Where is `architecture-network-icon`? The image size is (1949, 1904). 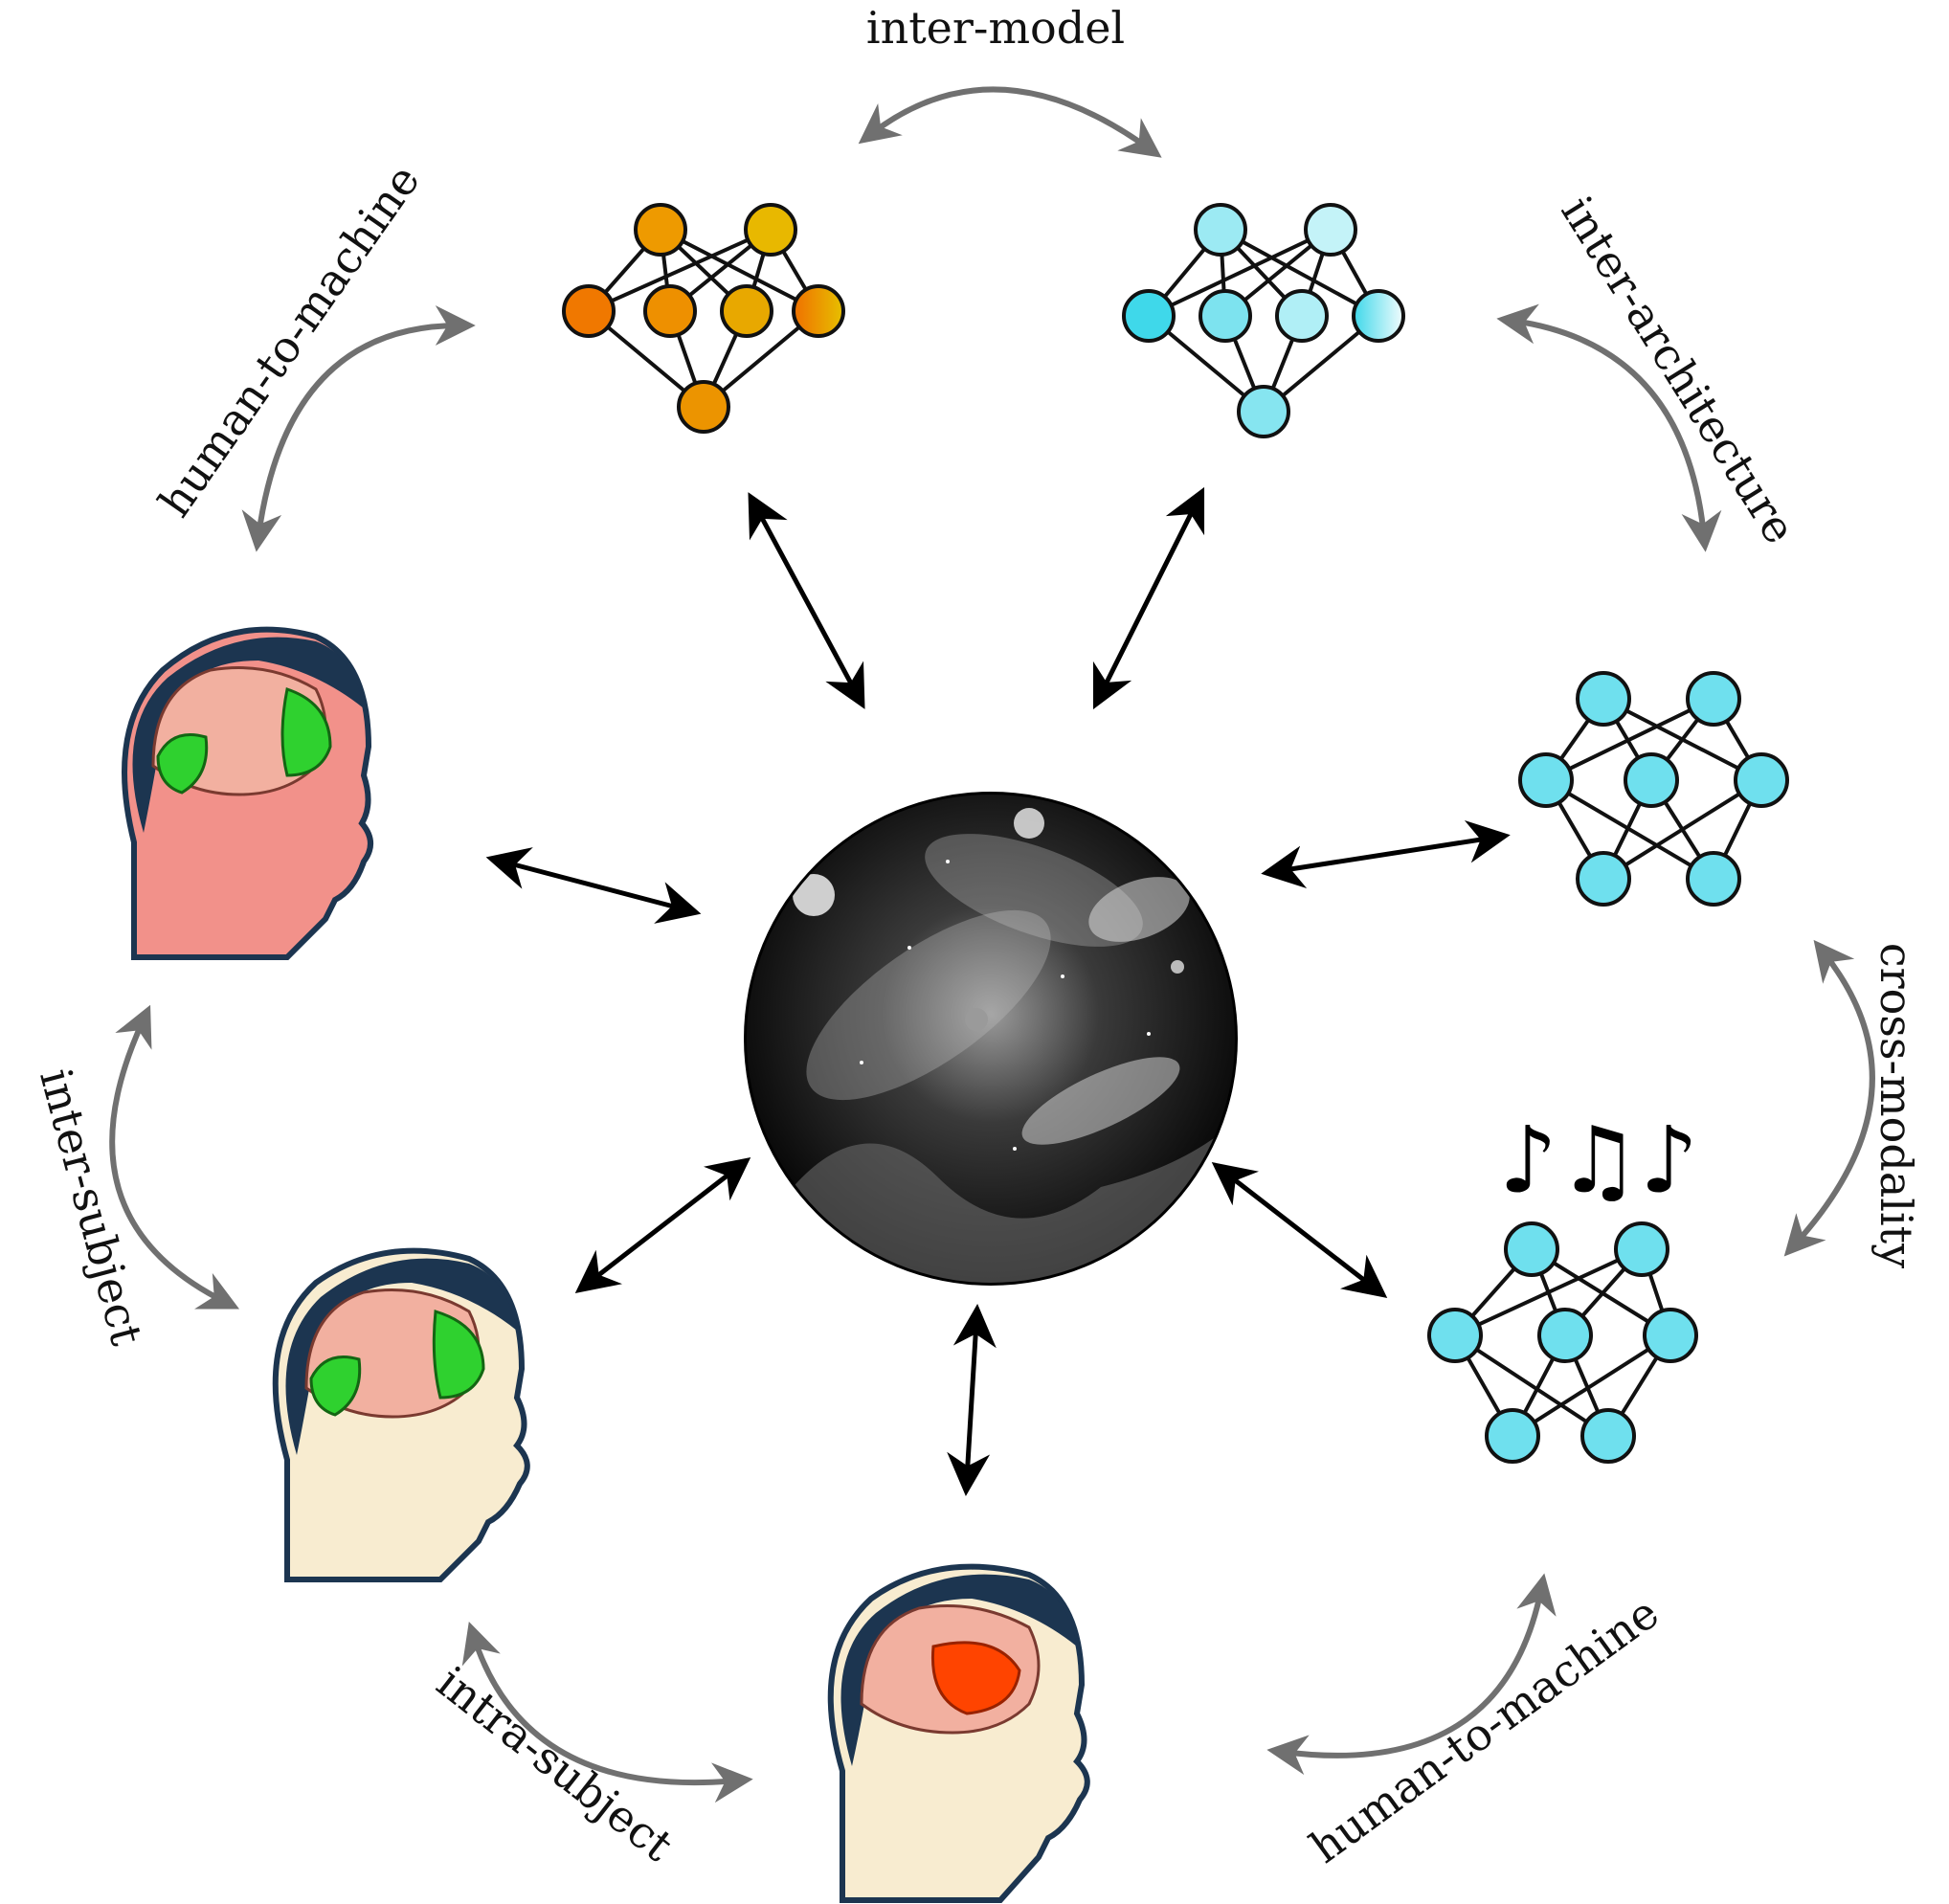 architecture-network-icon is located at coordinates (1653, 789).